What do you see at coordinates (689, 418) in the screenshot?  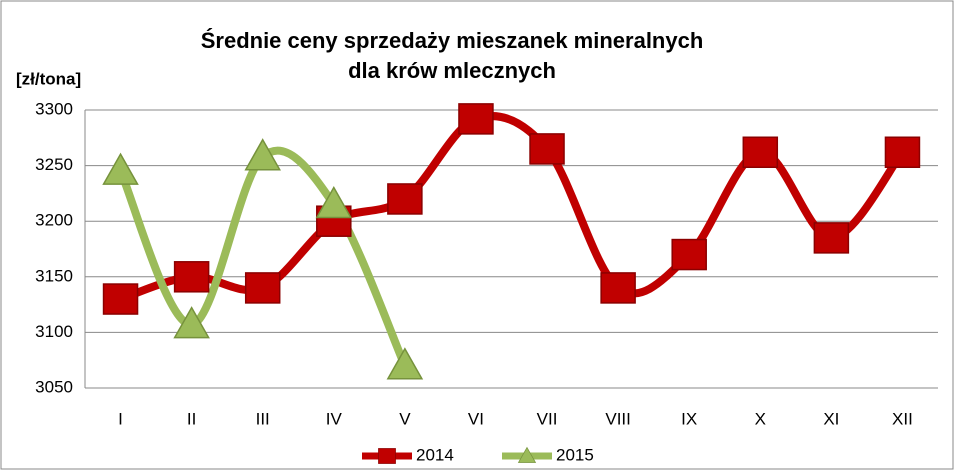 I see `x-tick-label: IX` at bounding box center [689, 418].